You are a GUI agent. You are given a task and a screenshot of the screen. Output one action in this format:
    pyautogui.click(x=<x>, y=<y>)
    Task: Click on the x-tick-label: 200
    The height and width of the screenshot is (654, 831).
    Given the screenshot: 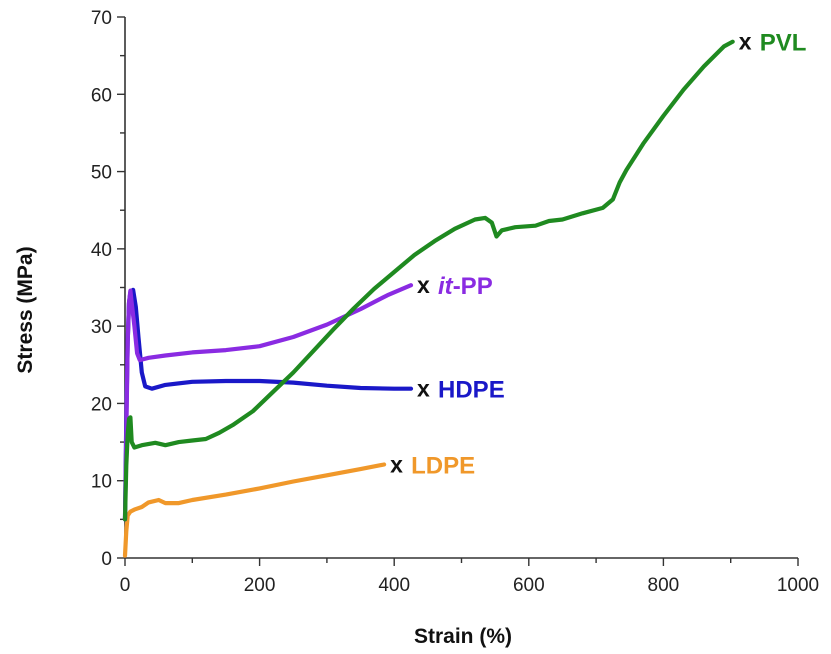 What is the action you would take?
    pyautogui.click(x=260, y=585)
    